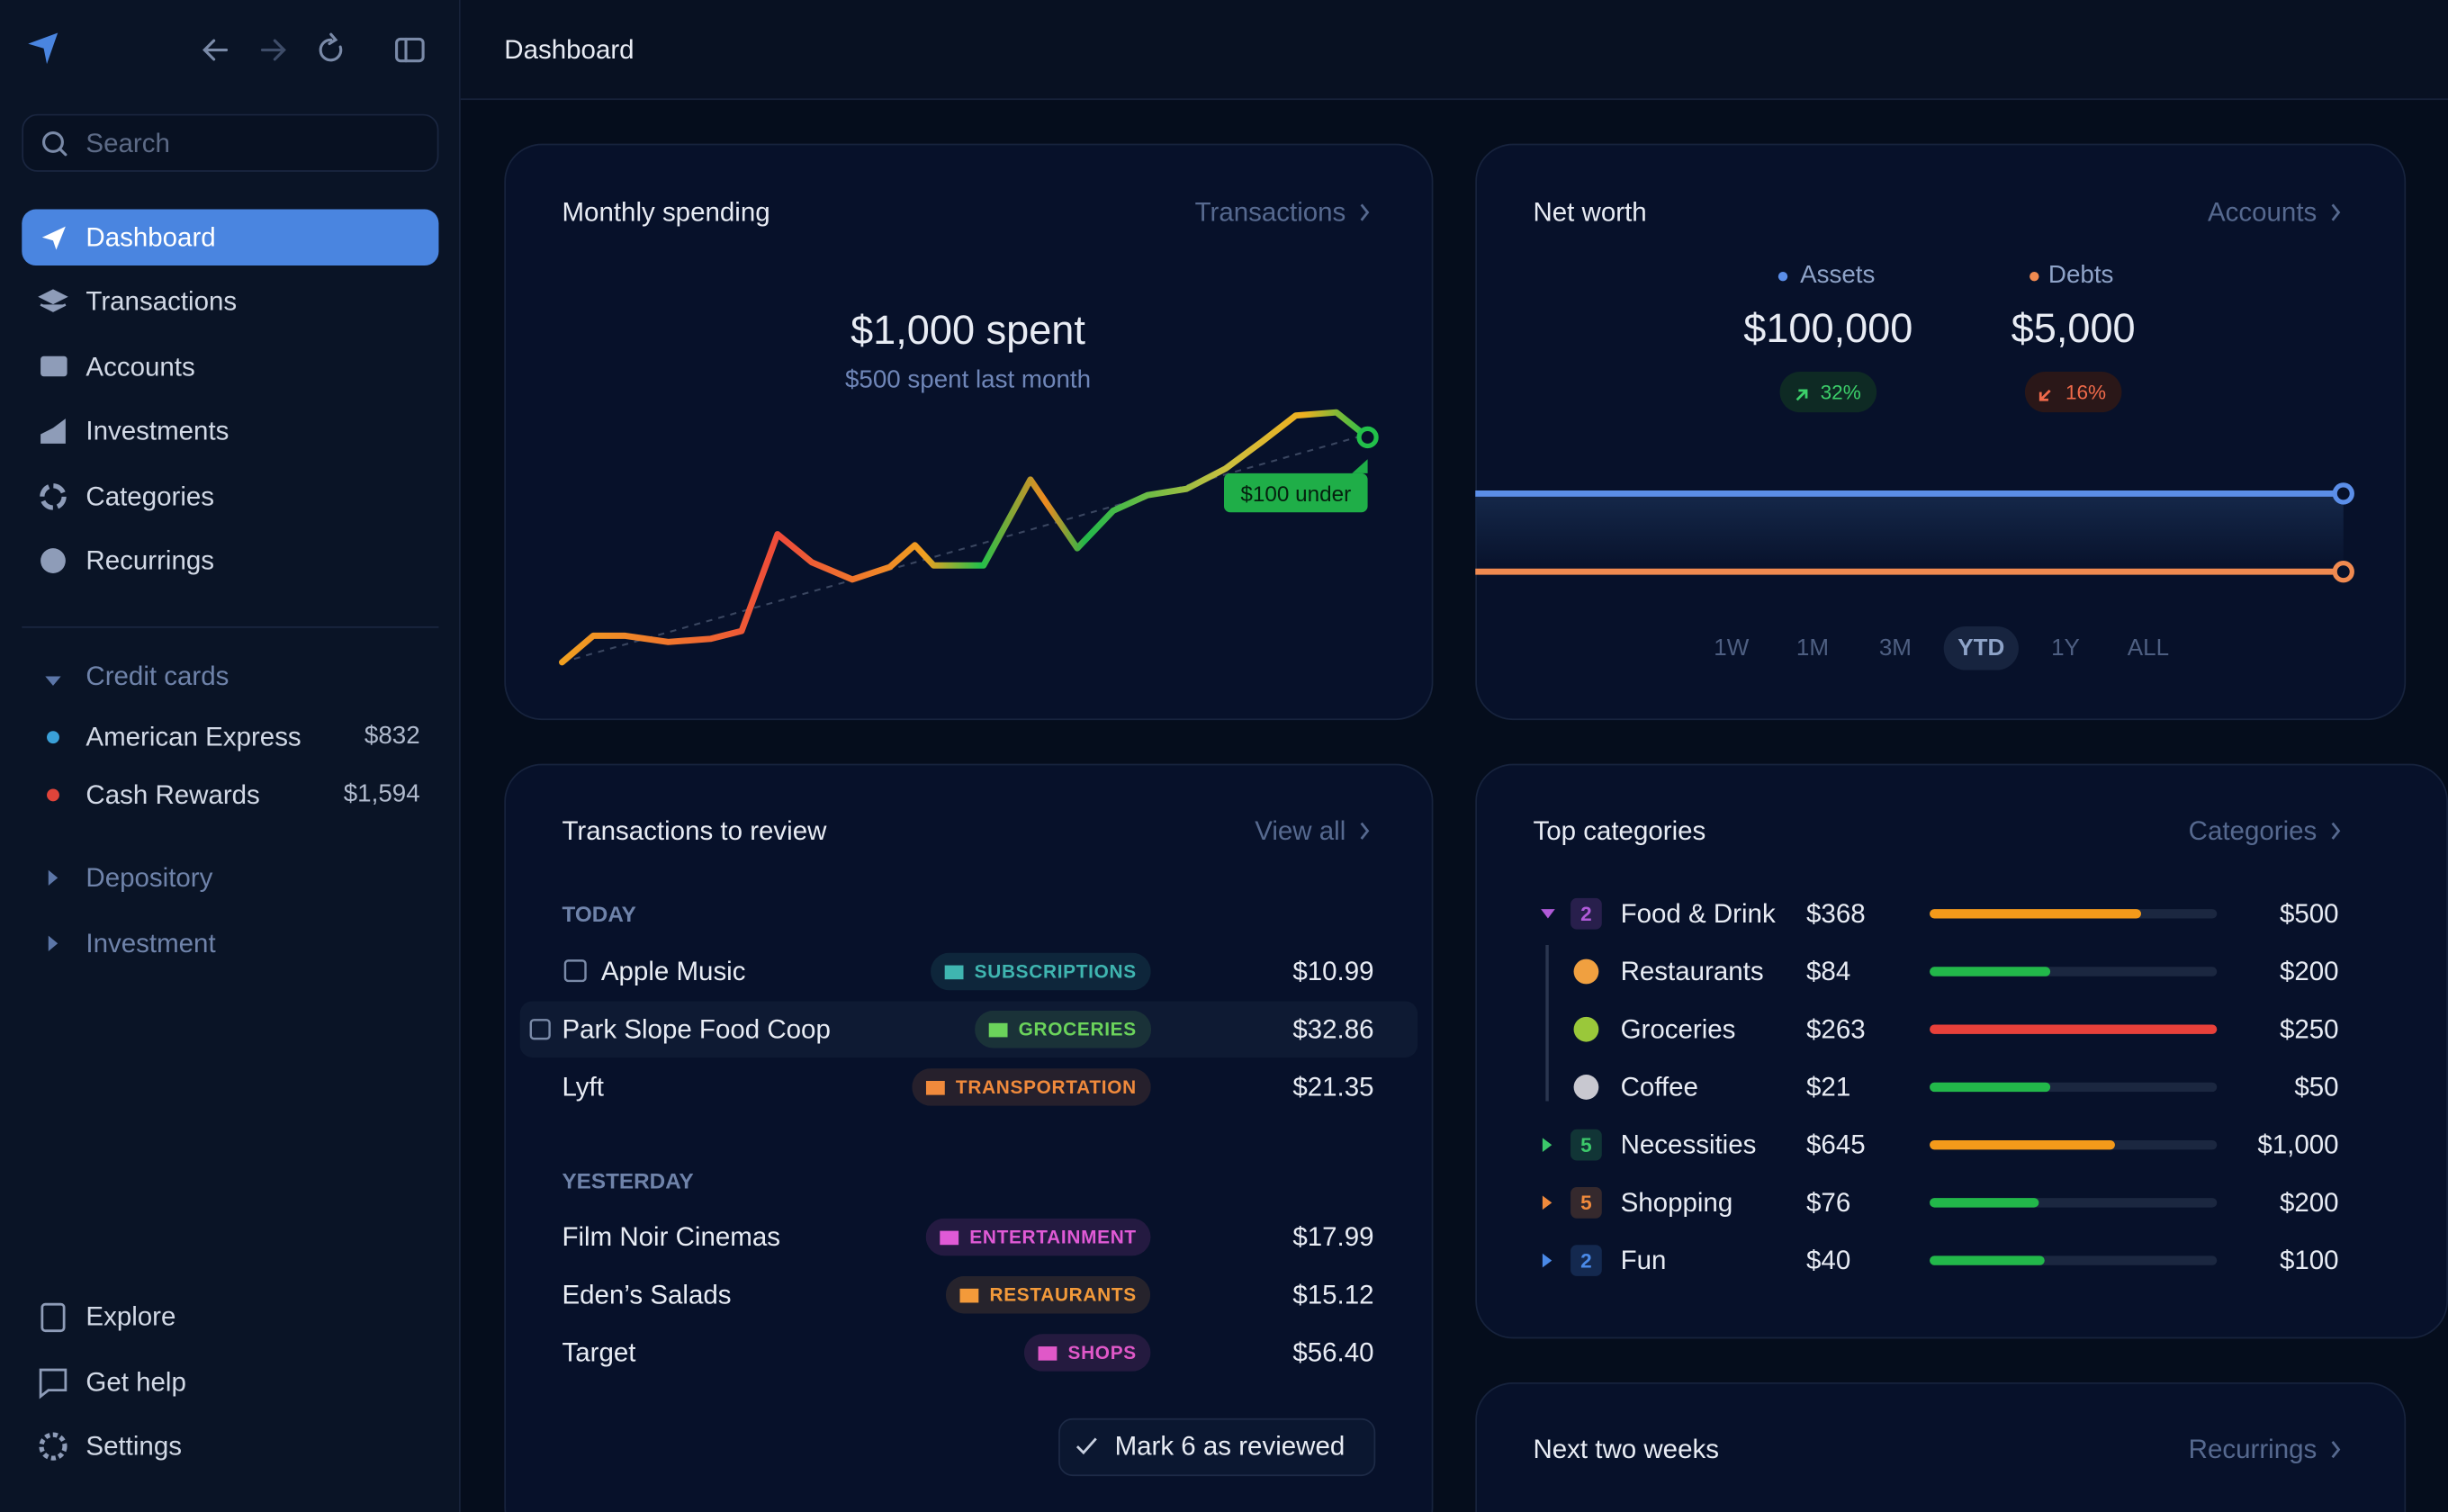 The height and width of the screenshot is (1512, 2448). I want to click on range-button: 1W, so click(1732, 648).